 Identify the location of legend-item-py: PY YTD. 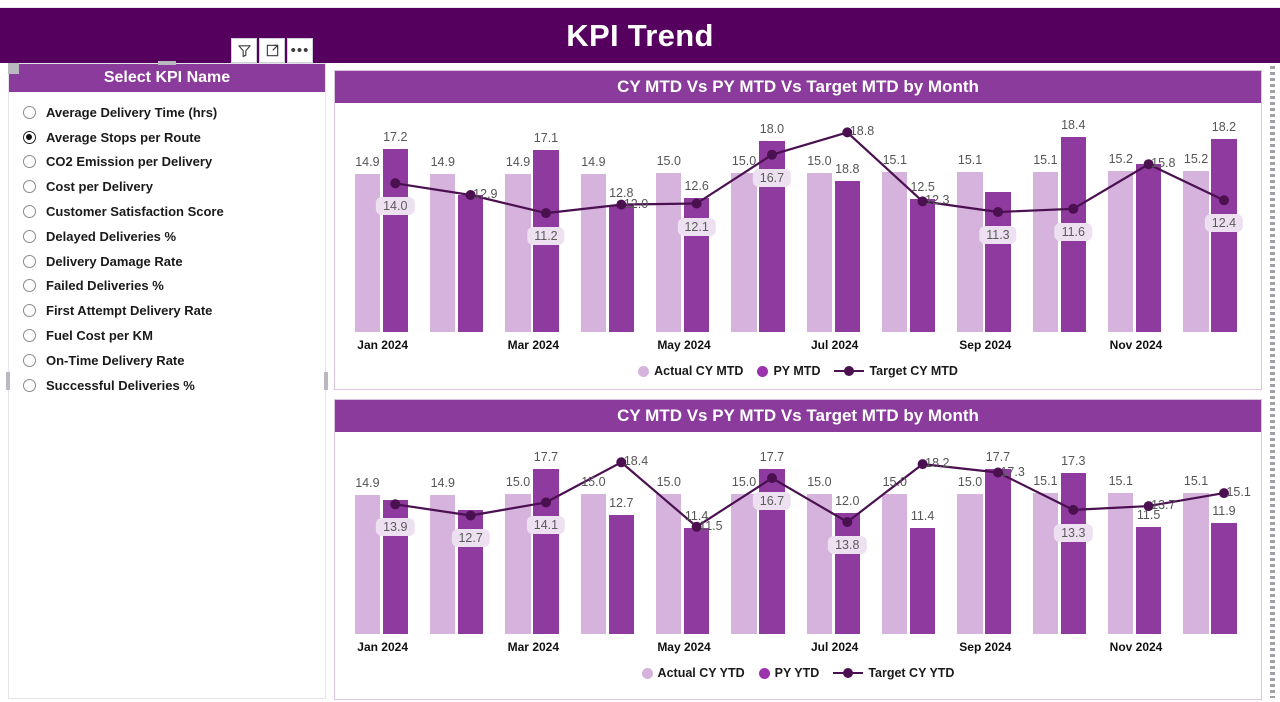
(788, 673).